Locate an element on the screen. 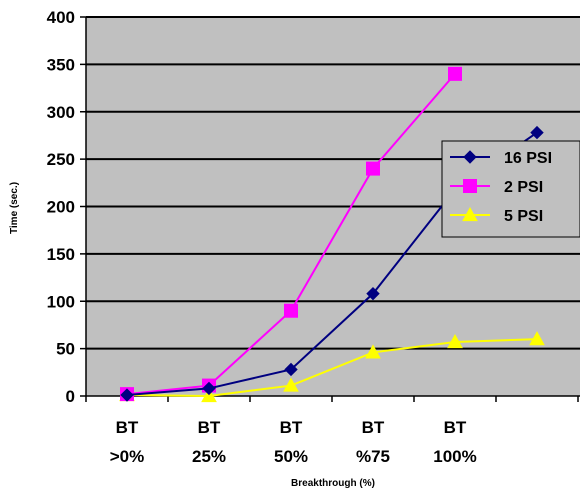  x-tick-labels: BT >0% BT 25% BT 50% BT %75 BT 100% is located at coordinates (293, 442).